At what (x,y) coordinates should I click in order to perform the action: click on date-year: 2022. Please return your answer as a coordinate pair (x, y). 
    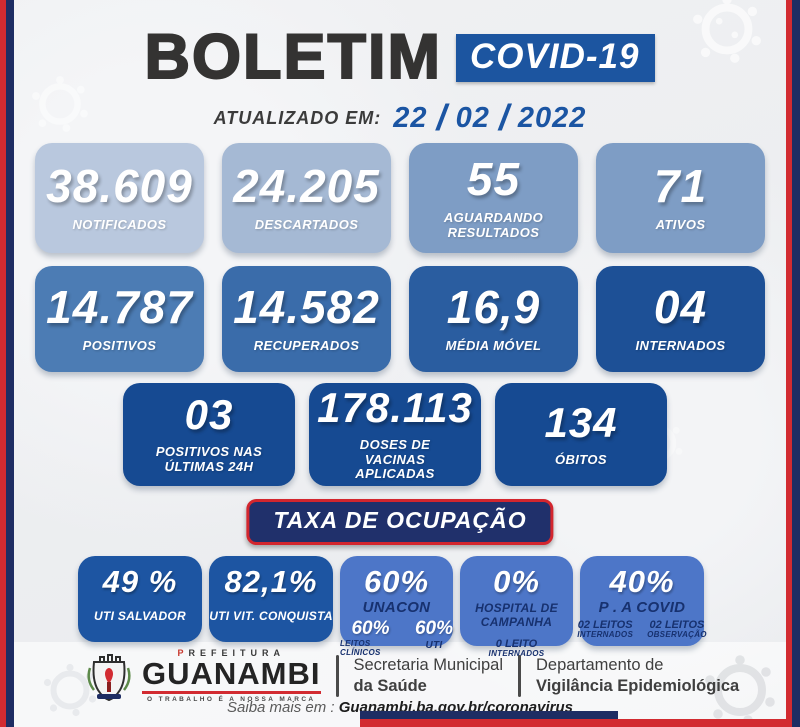
    Looking at the image, I should click on (552, 118).